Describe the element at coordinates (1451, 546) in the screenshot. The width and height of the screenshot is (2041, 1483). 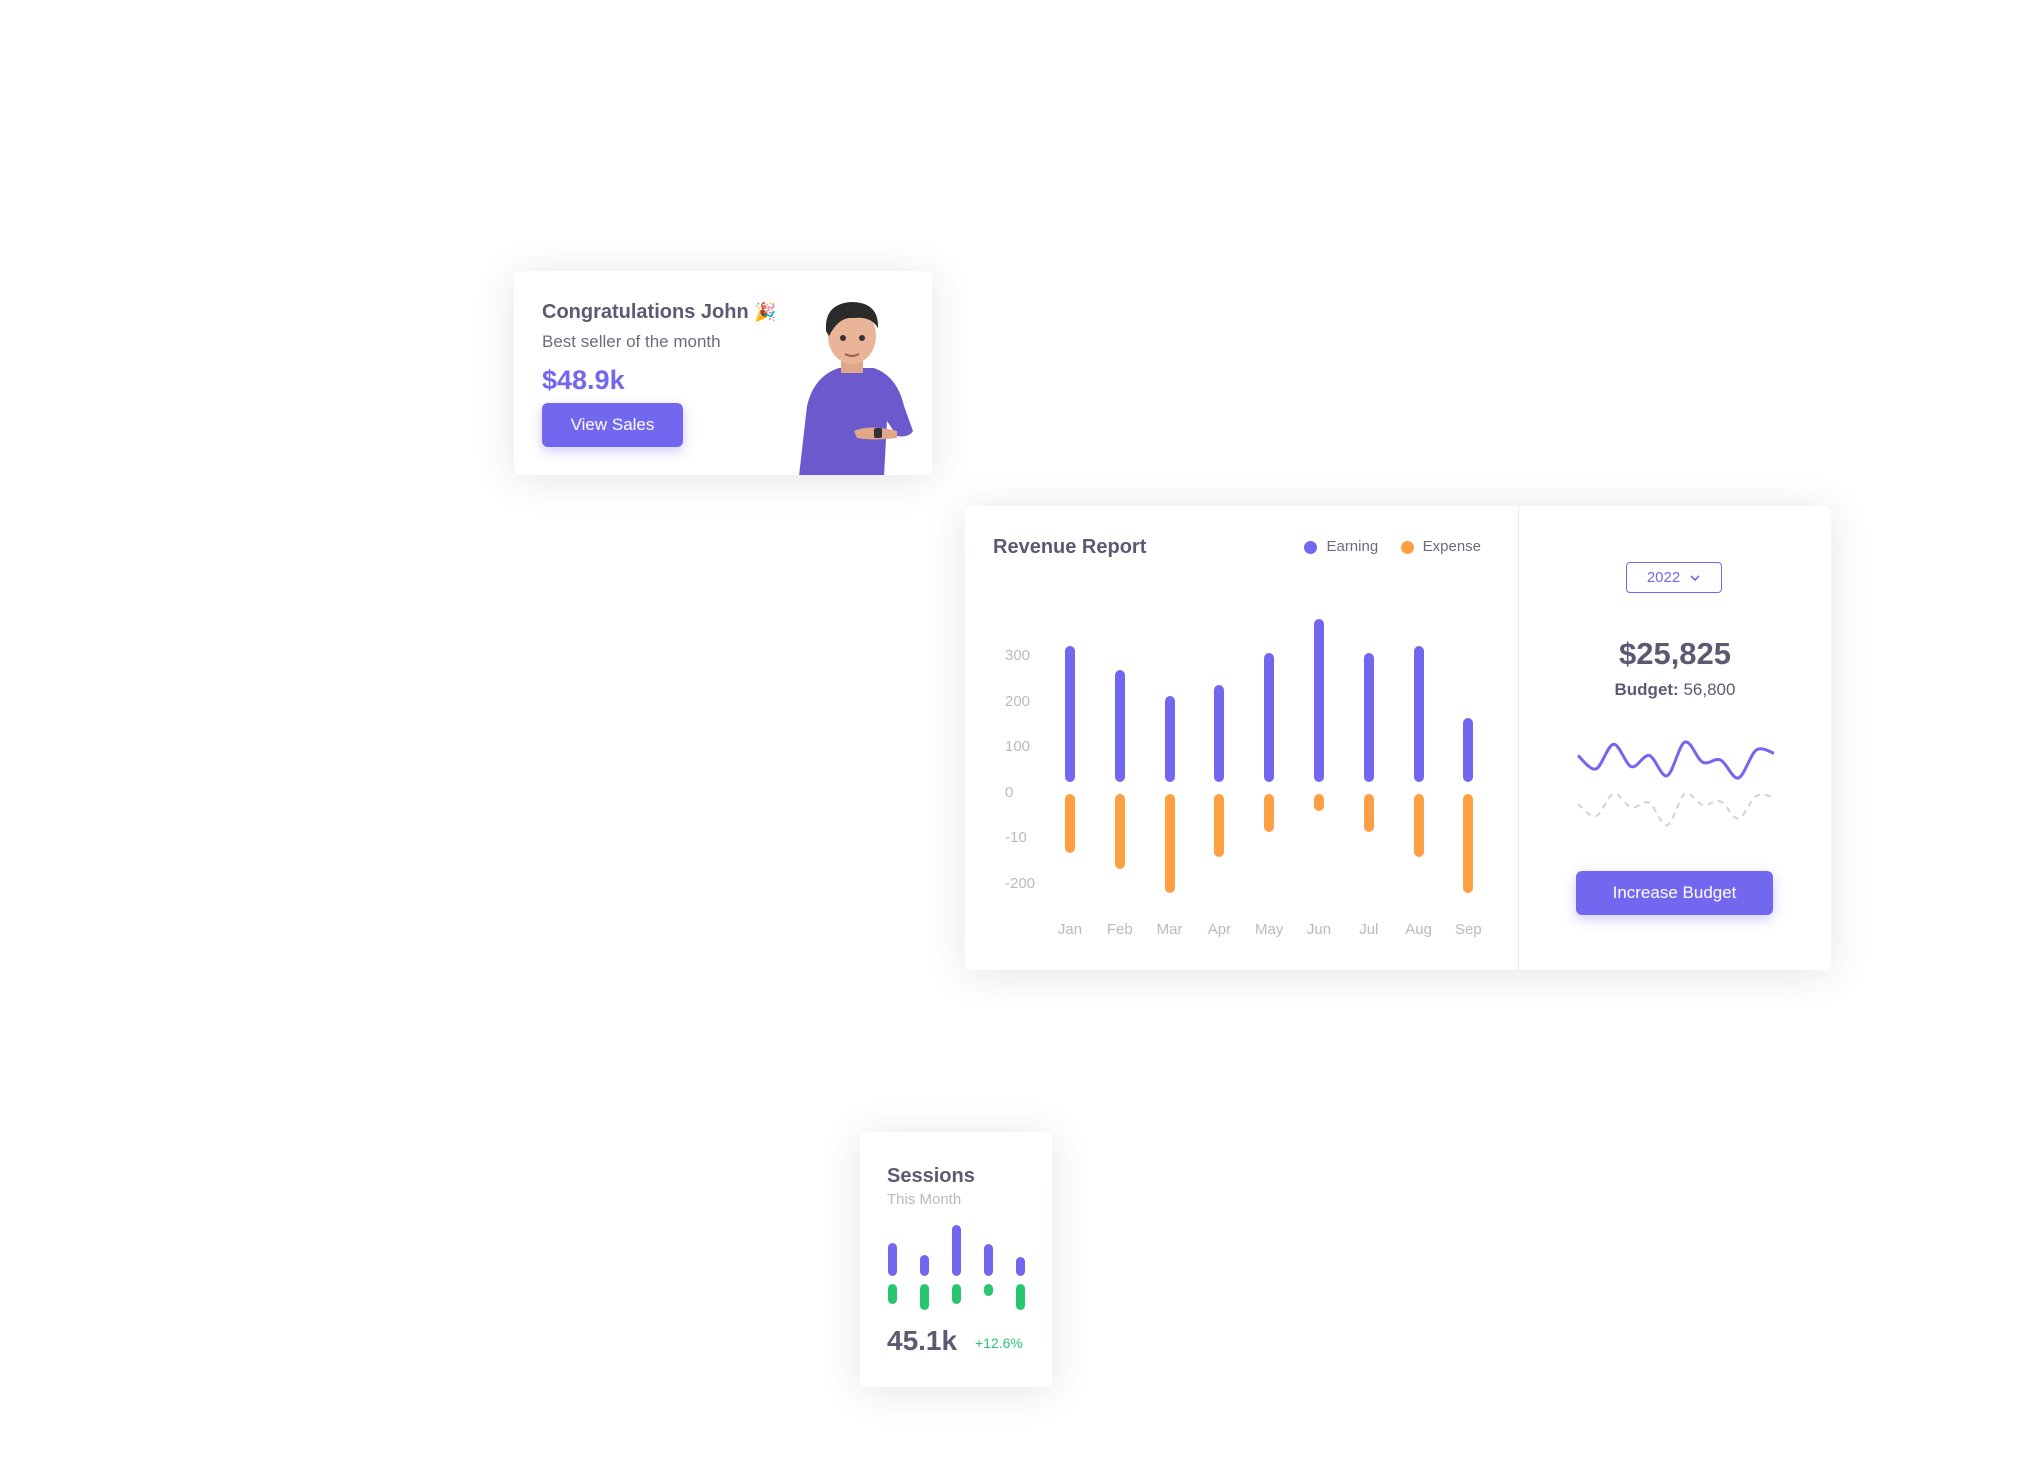
I see `legend-expense-label: Expense` at that location.